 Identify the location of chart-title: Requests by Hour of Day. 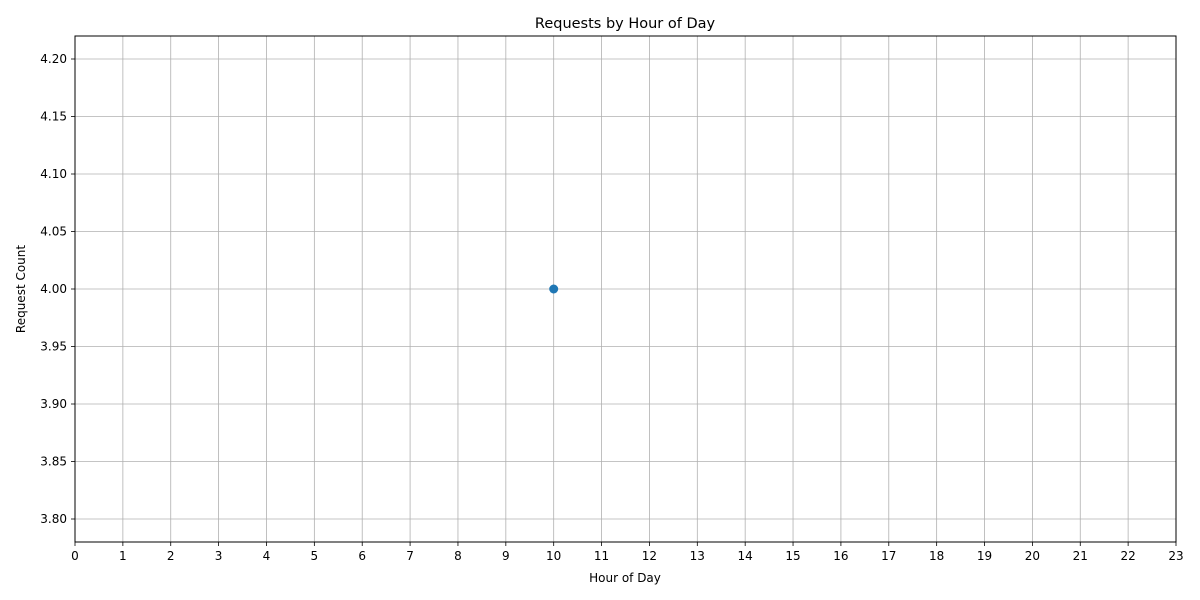
(625, 24).